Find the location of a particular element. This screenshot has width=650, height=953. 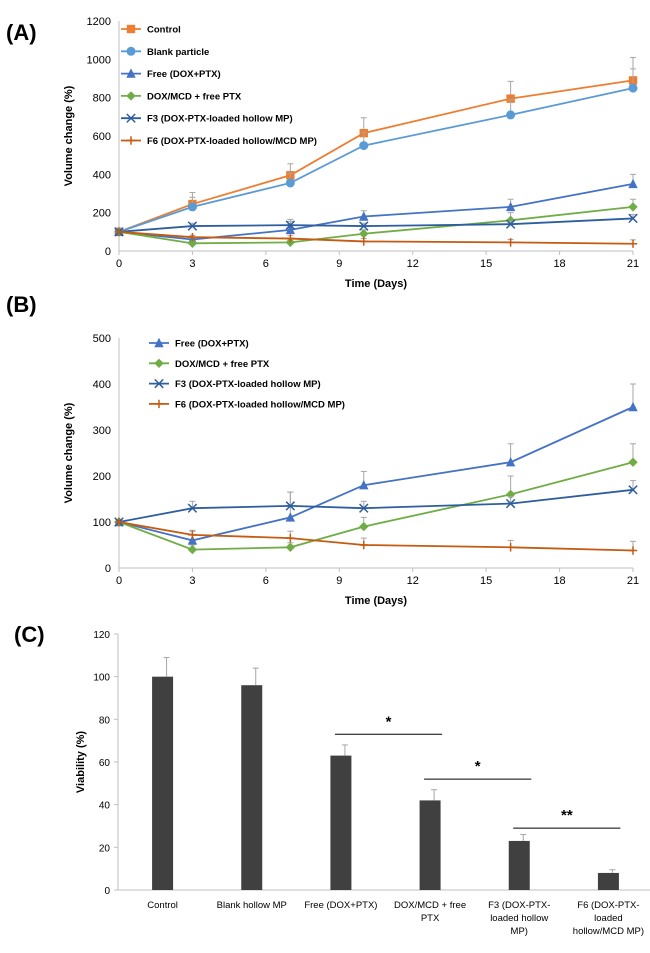

legend-label: Blank particle is located at coordinates (178, 52).